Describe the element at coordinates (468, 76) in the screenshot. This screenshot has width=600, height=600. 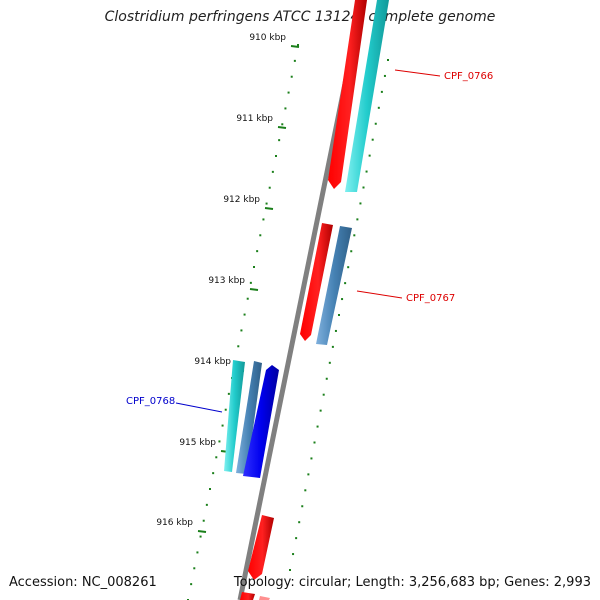
I see `gene-label-cpf-0766: CPF_0766` at that location.